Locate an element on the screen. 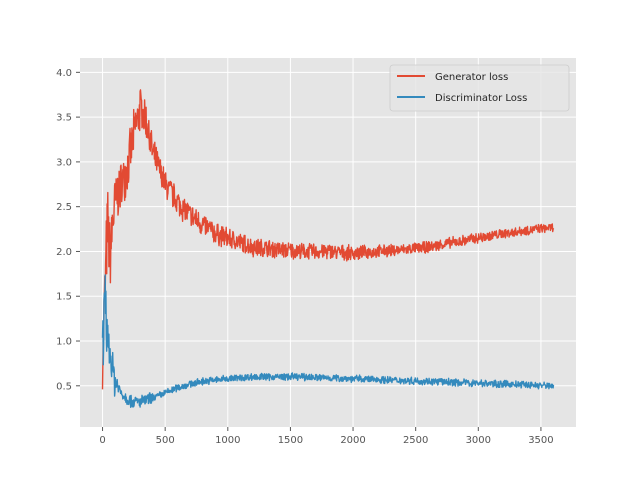 The width and height of the screenshot is (640, 480). y-tick-label-2: 1.5 is located at coordinates (64, 297).